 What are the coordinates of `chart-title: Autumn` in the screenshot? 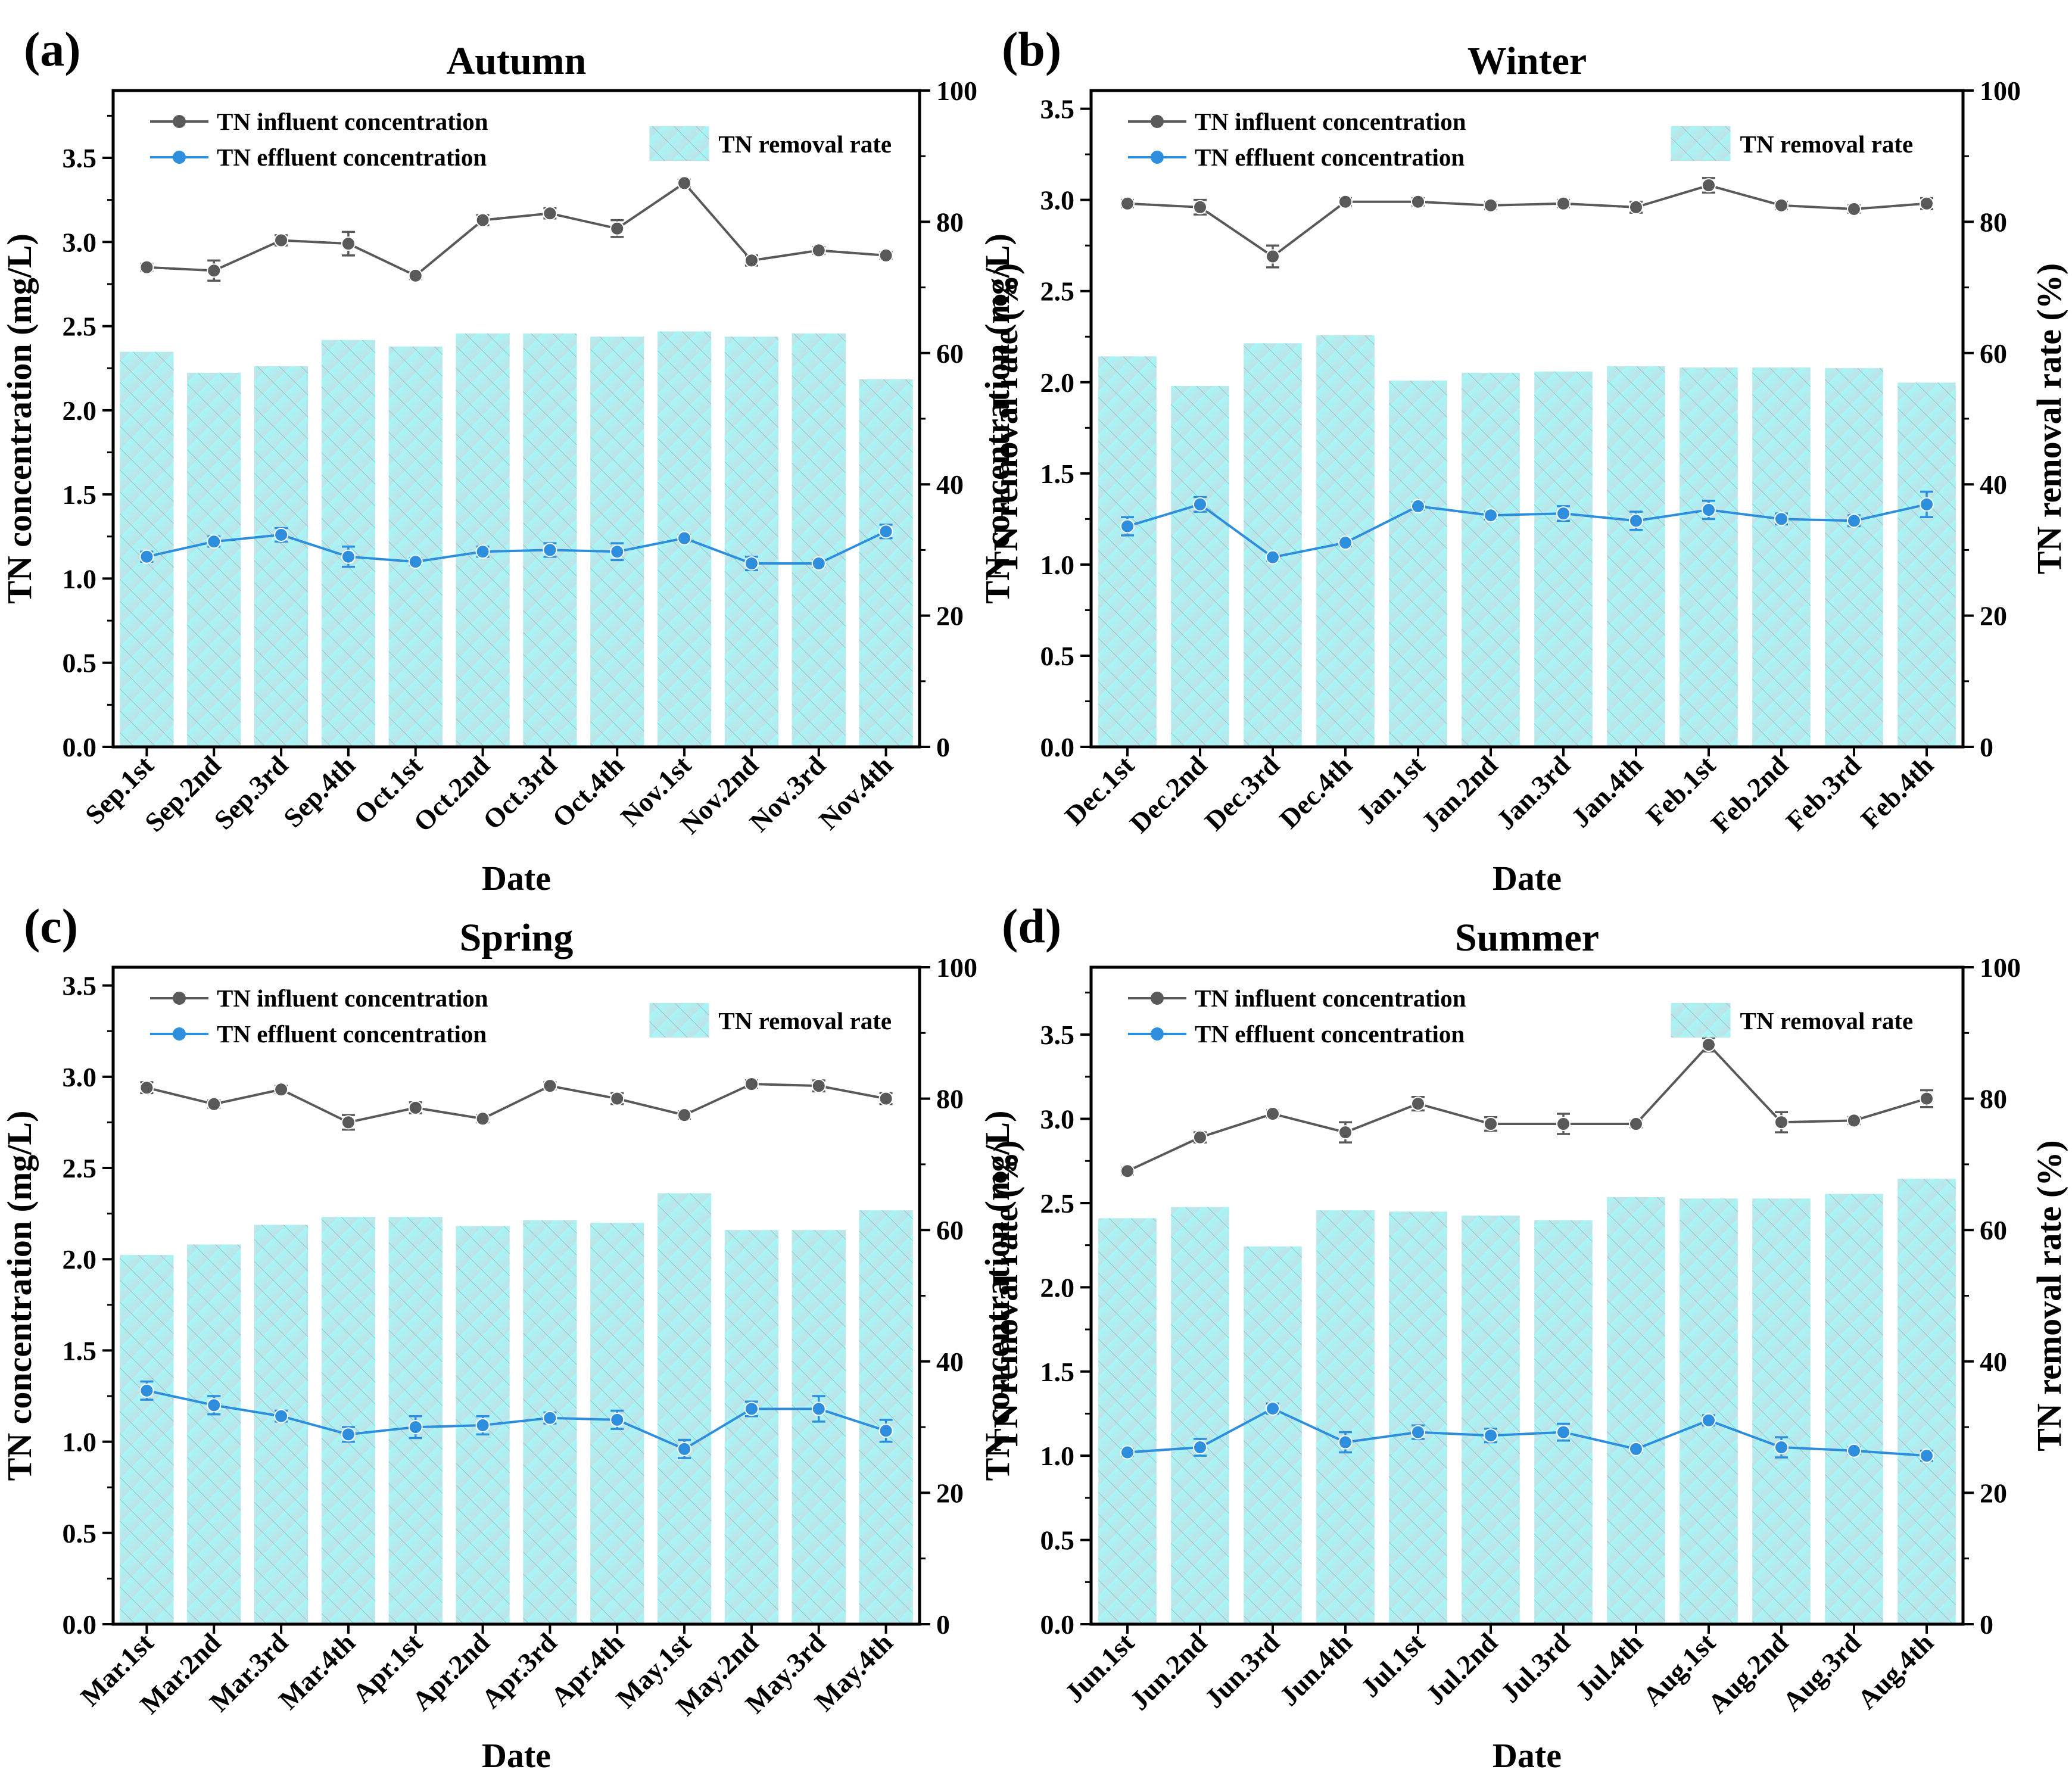 It's located at (517, 61).